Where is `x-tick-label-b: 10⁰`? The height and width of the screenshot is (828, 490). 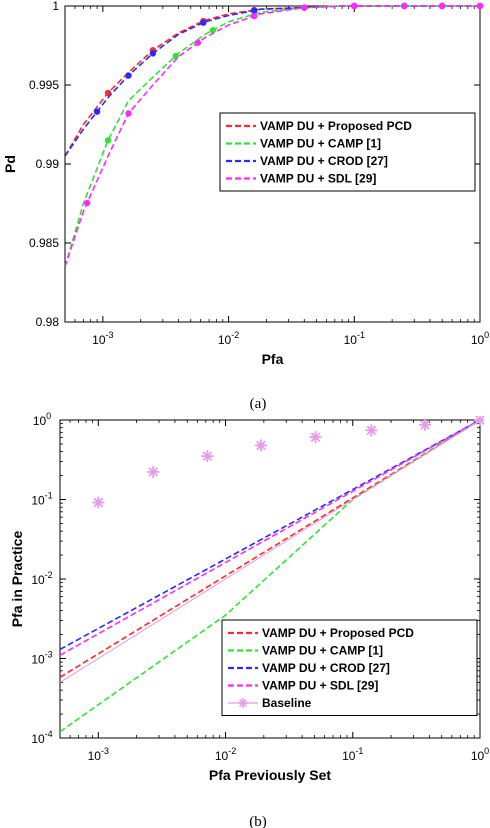
x-tick-label-b: 10⁰ is located at coordinates (480, 754).